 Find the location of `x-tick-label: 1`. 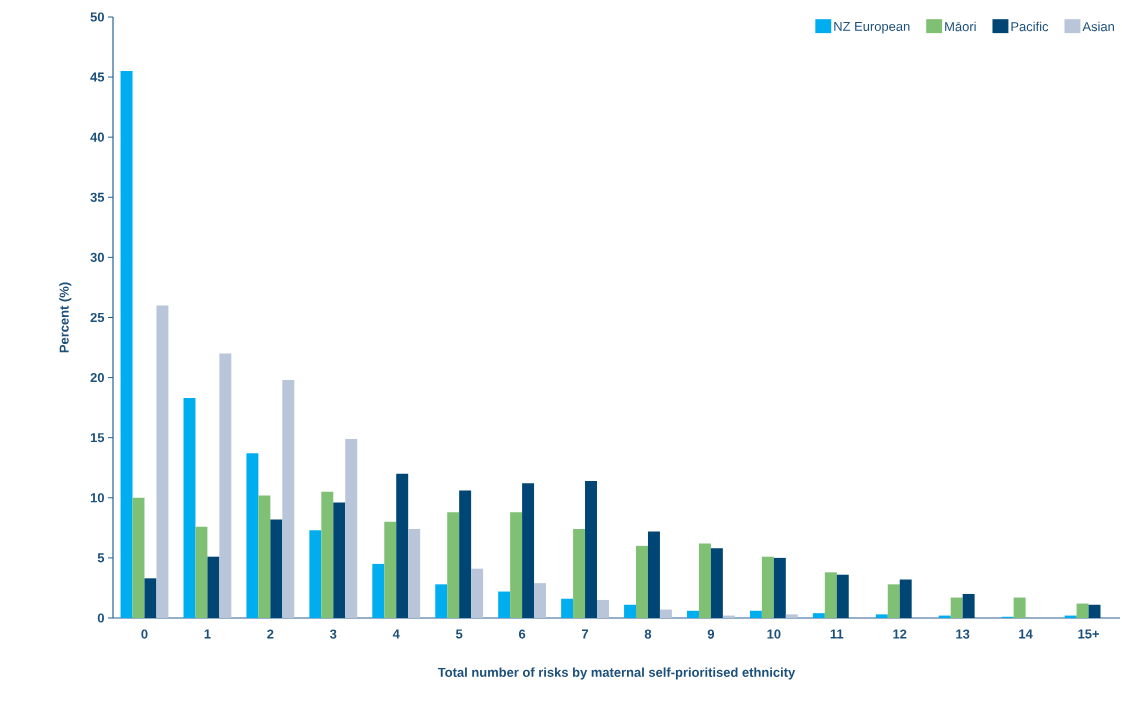

x-tick-label: 1 is located at coordinates (207, 634).